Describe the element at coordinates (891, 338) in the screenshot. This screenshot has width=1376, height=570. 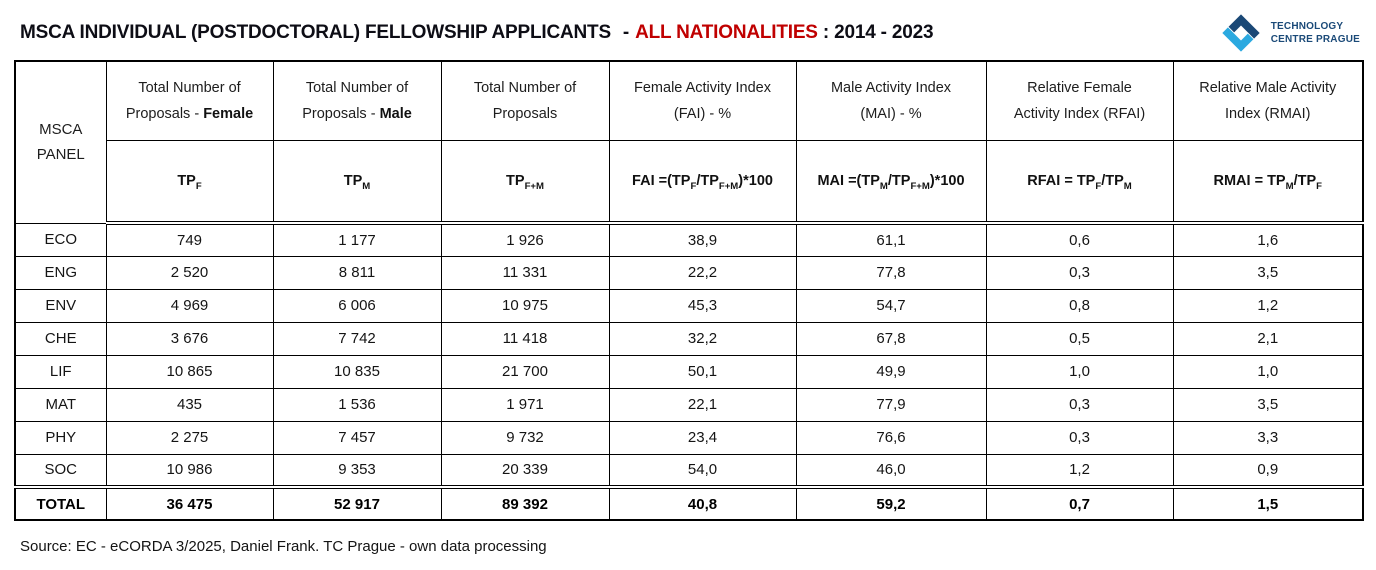
I see `value-cell: 67,8` at that location.